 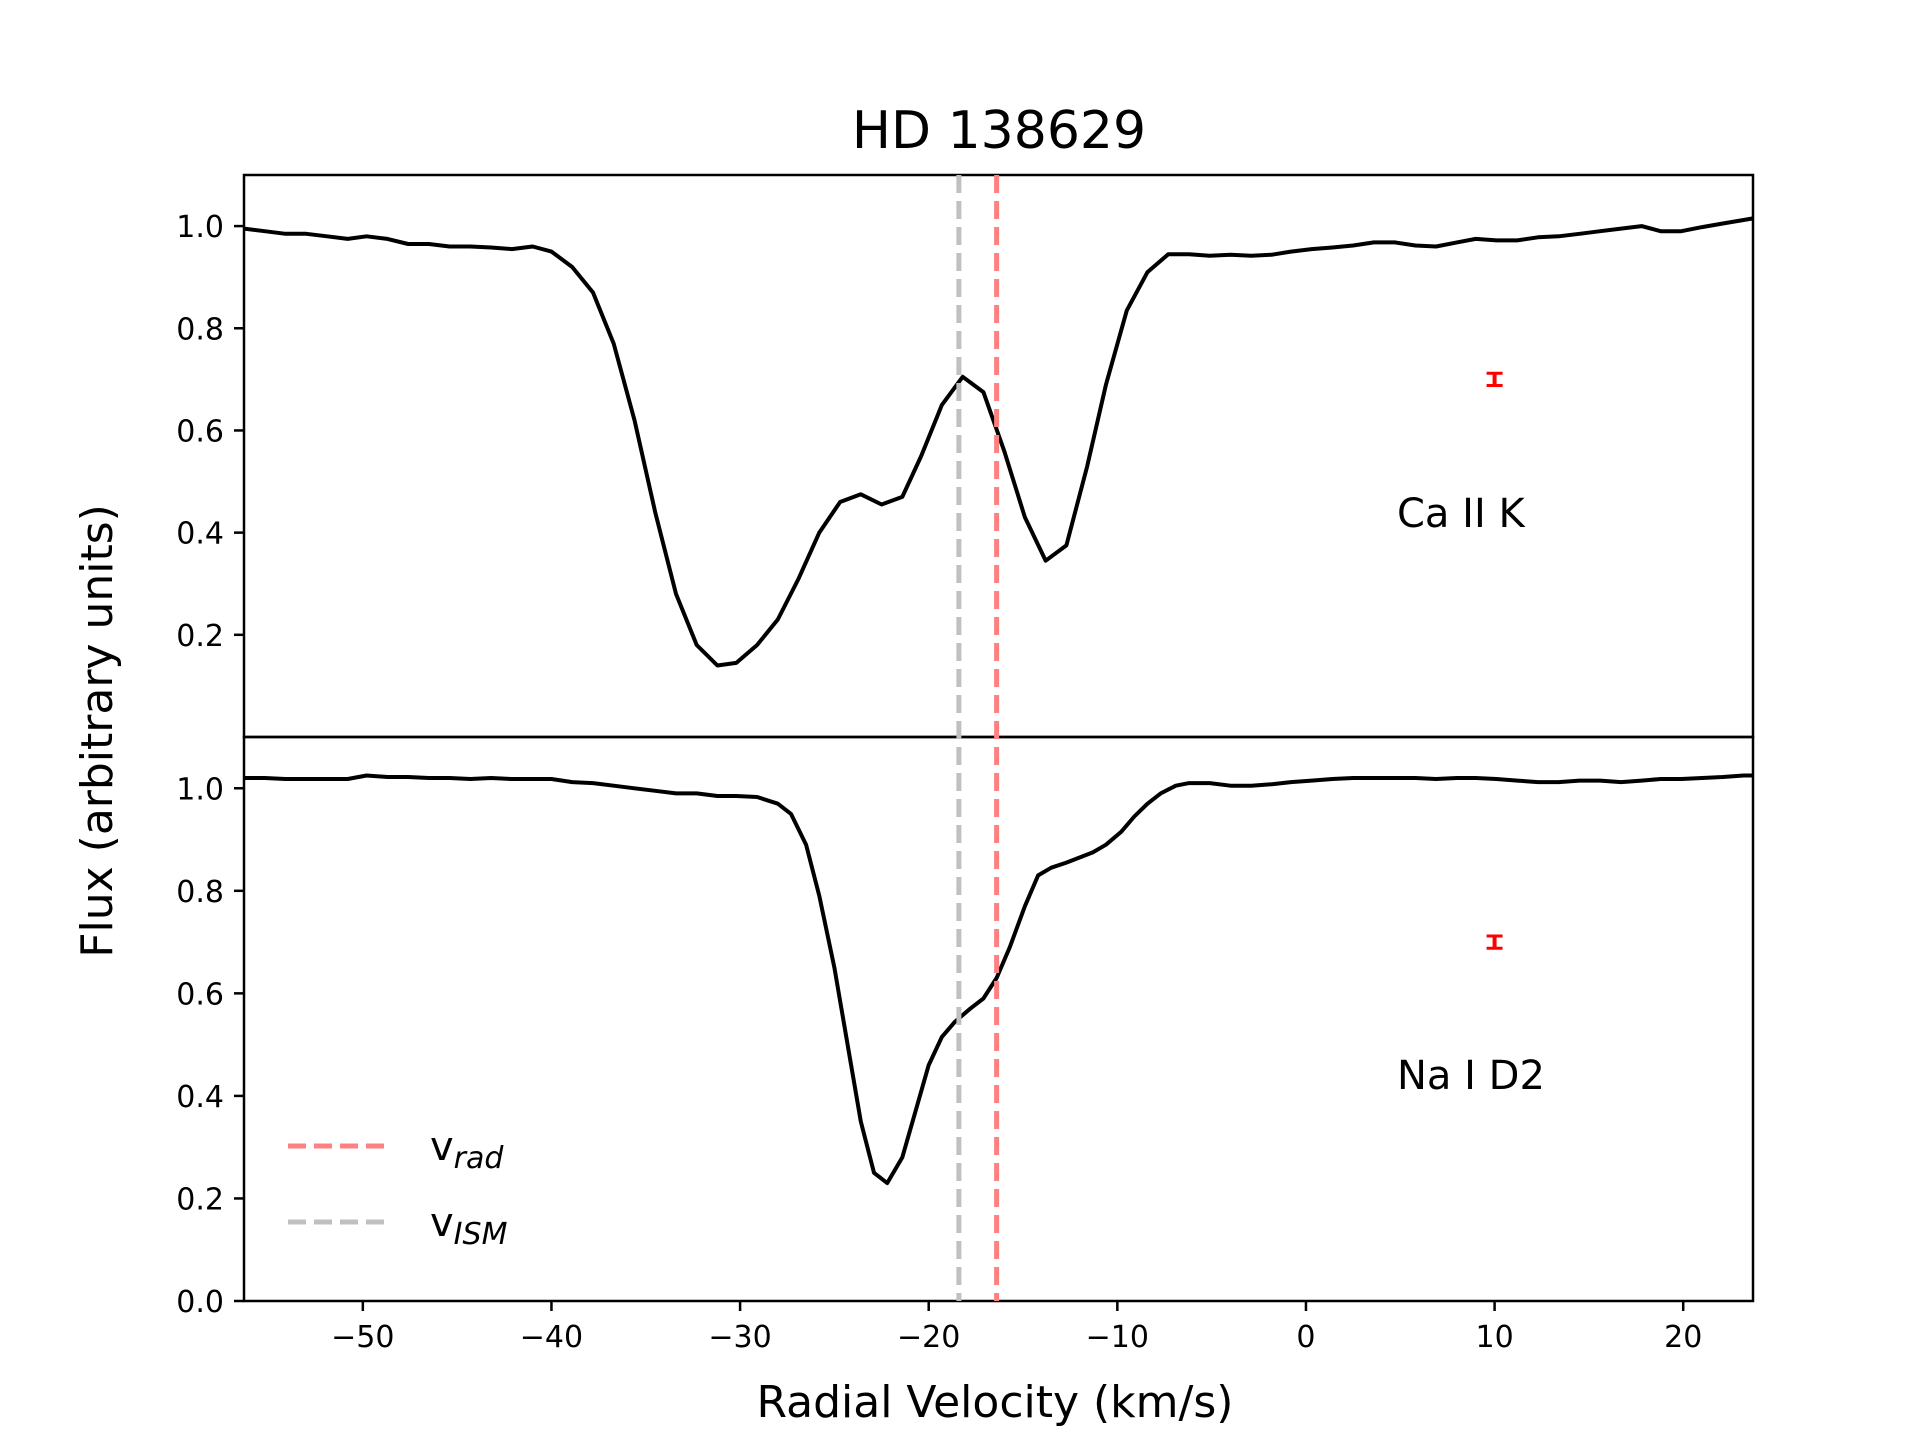 What do you see at coordinates (200, 636) in the screenshot?
I see `y-tick-label-ca-ii-k-0: 0.2` at bounding box center [200, 636].